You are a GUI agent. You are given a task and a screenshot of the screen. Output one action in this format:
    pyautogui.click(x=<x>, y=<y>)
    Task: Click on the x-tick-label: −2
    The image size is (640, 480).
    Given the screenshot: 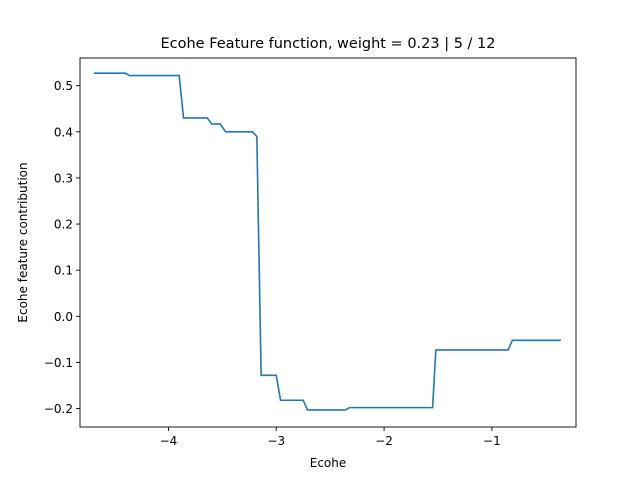 What is the action you would take?
    pyautogui.click(x=384, y=441)
    